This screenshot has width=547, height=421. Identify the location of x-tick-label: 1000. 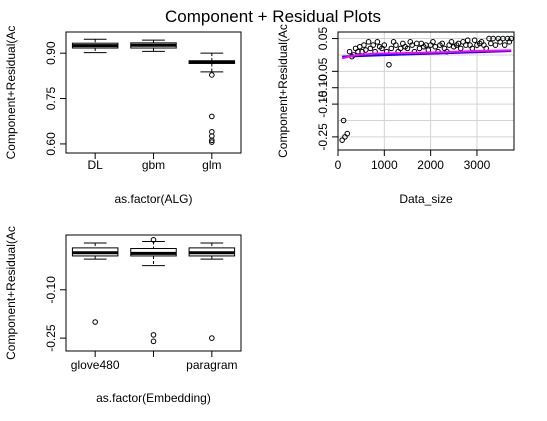
(384, 165).